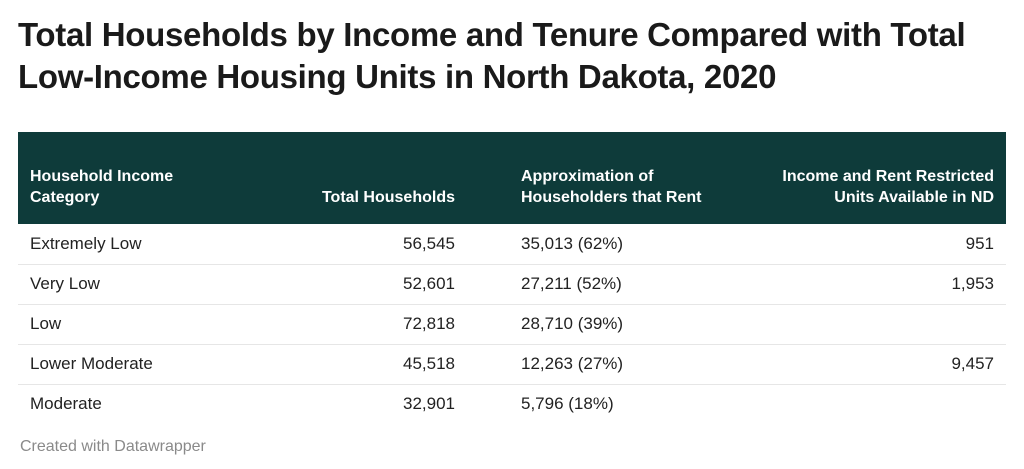 The image size is (1024, 469). What do you see at coordinates (113, 446) in the screenshot?
I see `datawrapper-credit: Created with Datawrapper` at bounding box center [113, 446].